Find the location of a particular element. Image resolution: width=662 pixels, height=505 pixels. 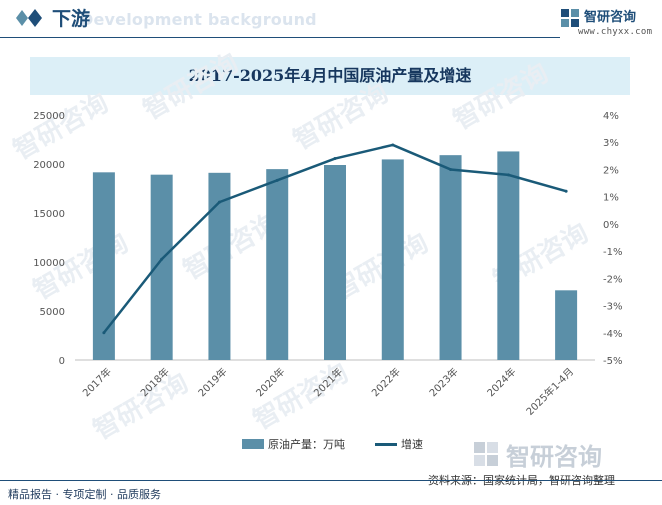

x-tick-label: 2022年 is located at coordinates (386, 382).